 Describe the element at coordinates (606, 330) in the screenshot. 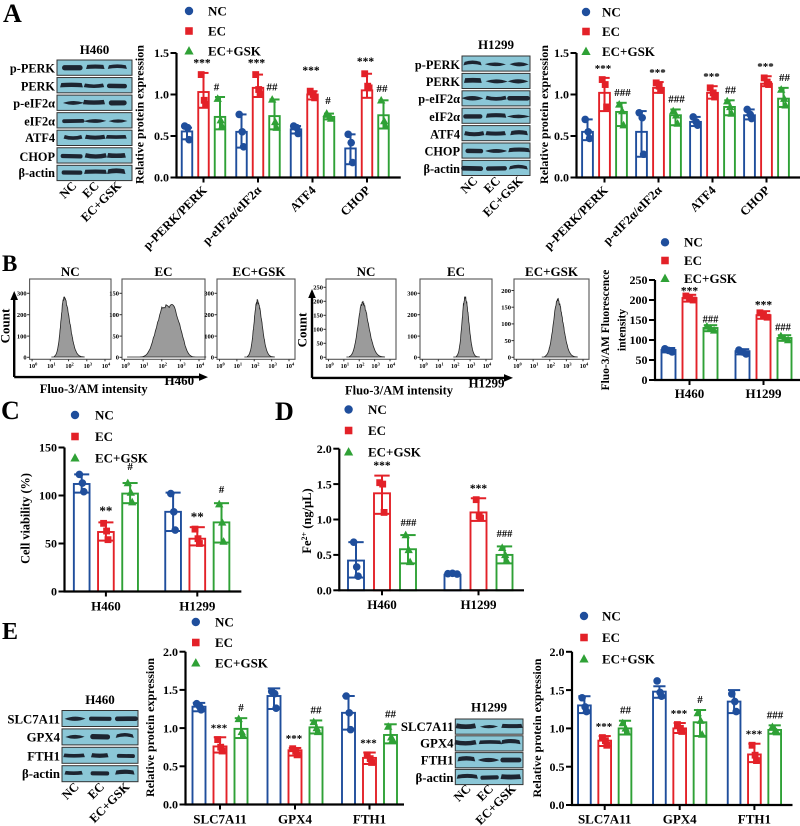

I see `svg-text: Fluo-3/AM Fluorescence` at that location.